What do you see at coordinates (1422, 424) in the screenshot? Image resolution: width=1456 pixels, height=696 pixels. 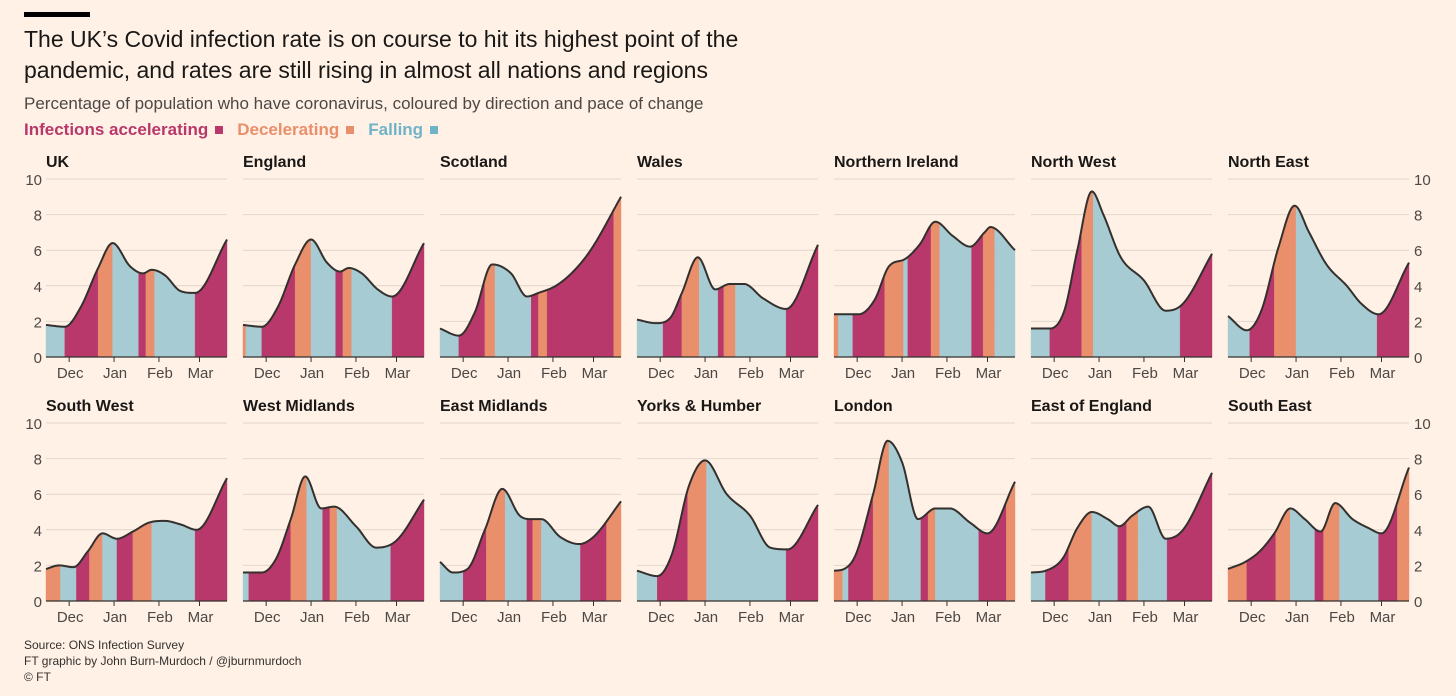 I see `y-tick-label: 10` at bounding box center [1422, 424].